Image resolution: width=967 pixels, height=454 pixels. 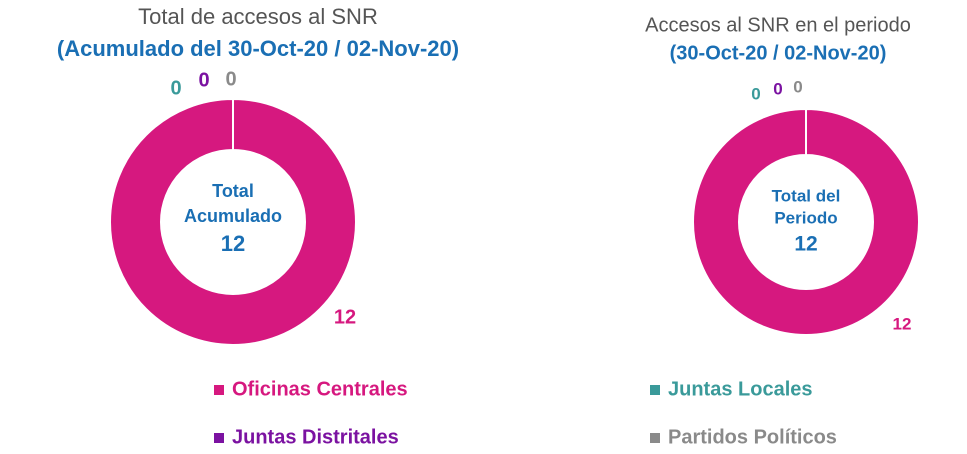 I want to click on legend-label: Partidos Políticos, so click(x=752, y=437).